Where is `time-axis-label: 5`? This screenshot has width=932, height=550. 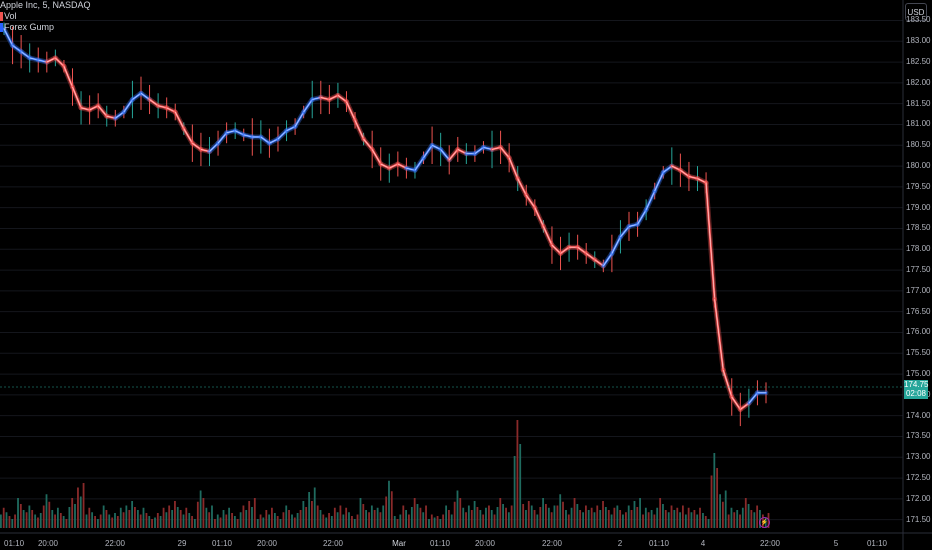
time-axis-label: 5 is located at coordinates (836, 543).